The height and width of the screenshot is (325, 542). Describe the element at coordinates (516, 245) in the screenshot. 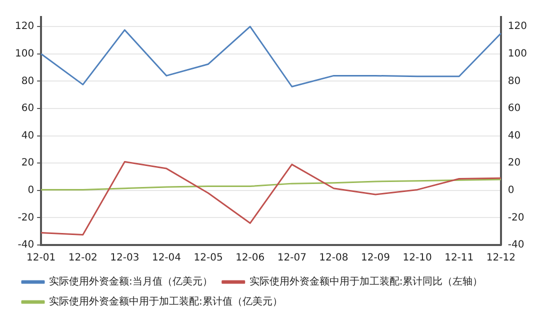

I see `y2-tick-label: -40` at that location.